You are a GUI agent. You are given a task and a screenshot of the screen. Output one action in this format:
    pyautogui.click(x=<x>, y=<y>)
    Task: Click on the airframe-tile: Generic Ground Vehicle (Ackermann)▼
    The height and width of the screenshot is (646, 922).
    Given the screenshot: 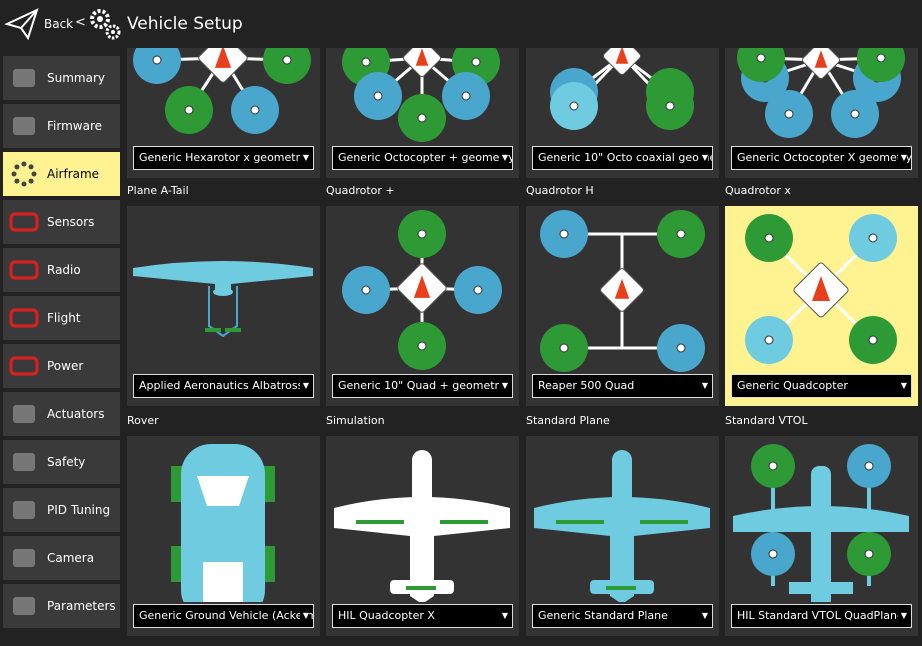 What is the action you would take?
    pyautogui.click(x=223, y=536)
    